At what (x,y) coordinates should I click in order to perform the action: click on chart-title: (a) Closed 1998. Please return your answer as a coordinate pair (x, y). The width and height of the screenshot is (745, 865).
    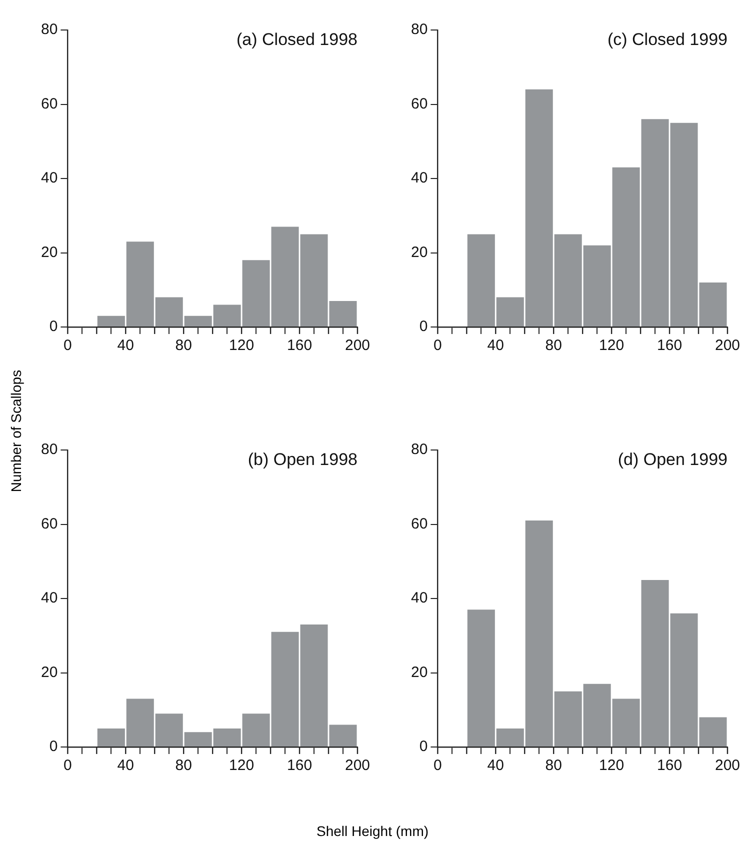
    Looking at the image, I should click on (297, 40).